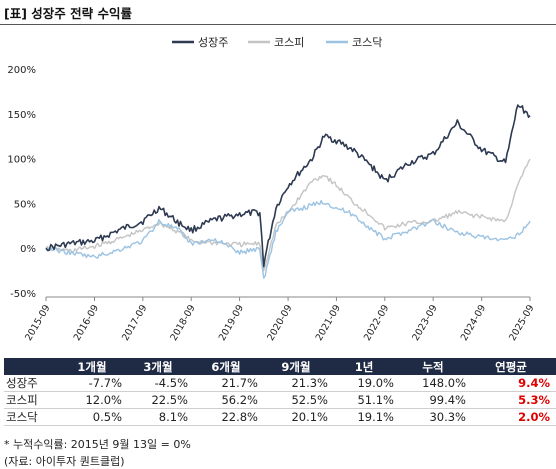 This screenshot has width=556, height=469. What do you see at coordinates (95, 400) in the screenshot?
I see `table-cell: 12.0%` at bounding box center [95, 400].